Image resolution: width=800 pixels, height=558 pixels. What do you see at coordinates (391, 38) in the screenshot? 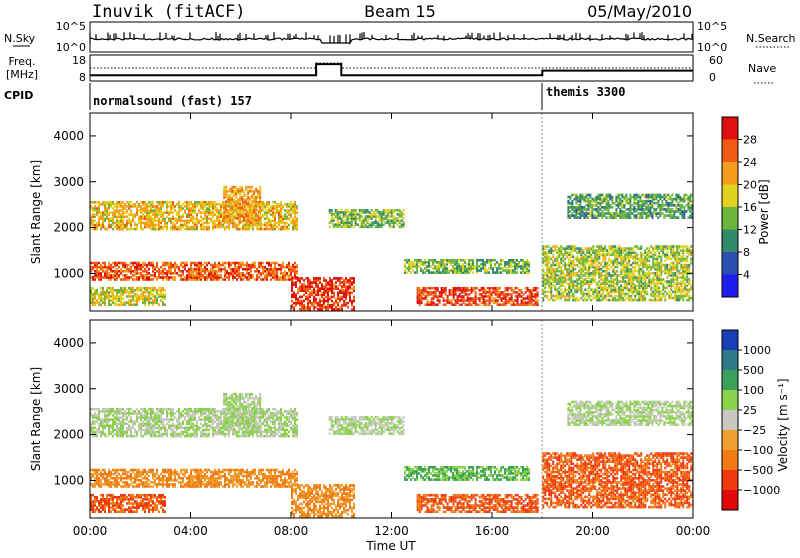
I see `nsky-trace` at bounding box center [391, 38].